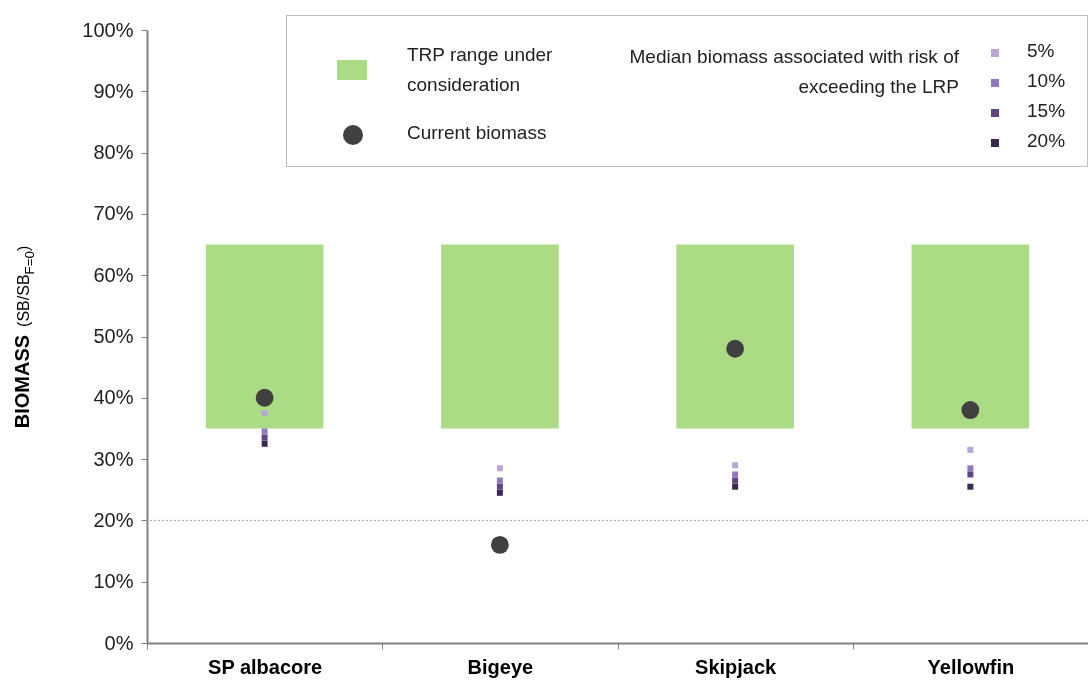 This screenshot has height=691, width=1088. Describe the element at coordinates (1046, 81) in the screenshot. I see `legend-label: 10%` at that location.